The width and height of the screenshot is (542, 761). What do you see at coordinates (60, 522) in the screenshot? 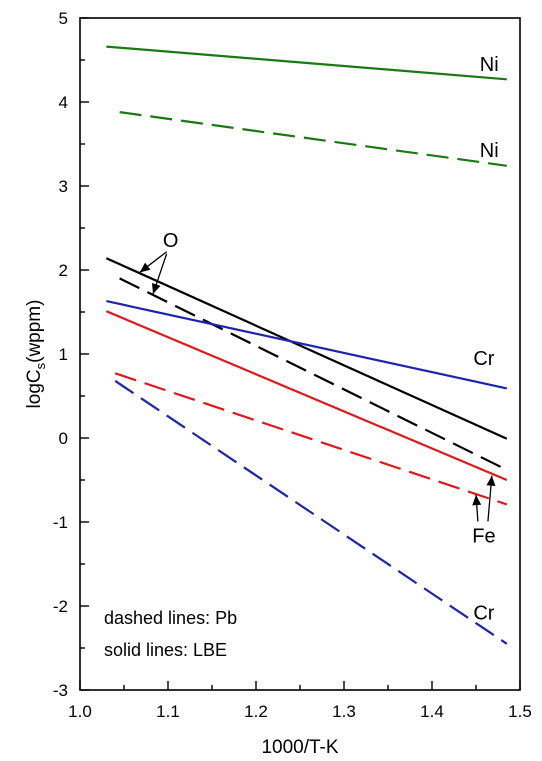
I see `y-tick-label: -1` at bounding box center [60, 522].